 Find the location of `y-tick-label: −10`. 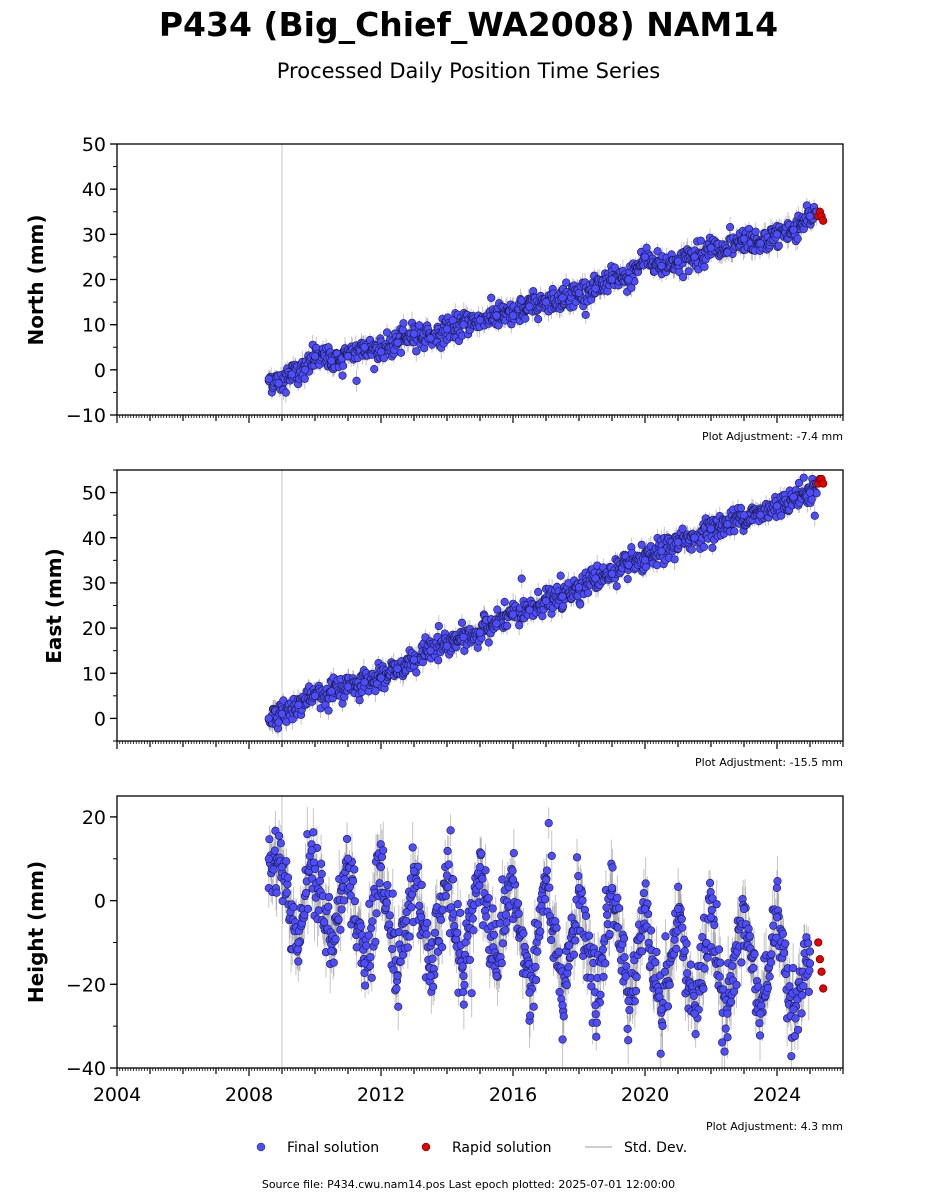

y-tick-label: −10 is located at coordinates (86, 416).